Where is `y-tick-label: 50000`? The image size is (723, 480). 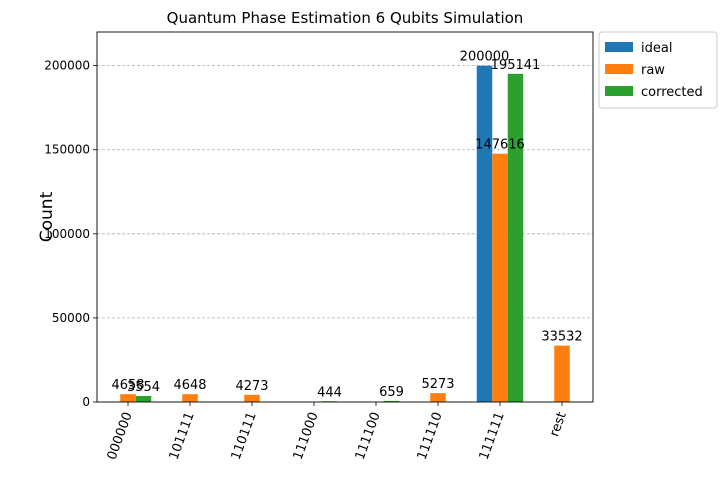 y-tick-label: 50000 is located at coordinates (71, 318).